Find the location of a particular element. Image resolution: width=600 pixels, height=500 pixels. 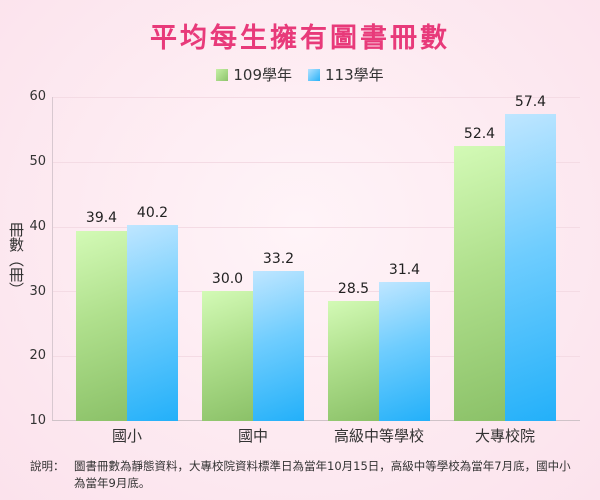

data-label: 33.2 is located at coordinates (278, 258).